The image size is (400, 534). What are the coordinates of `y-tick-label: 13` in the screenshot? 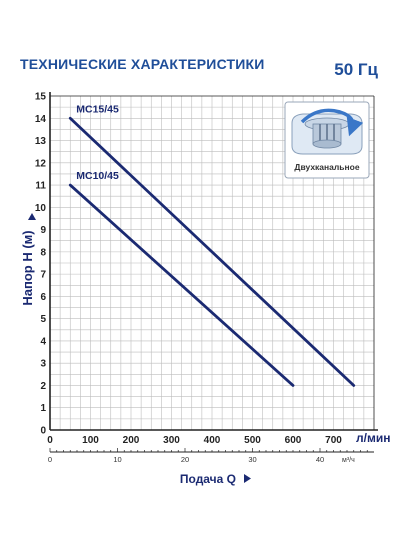 It's located at (41, 141).